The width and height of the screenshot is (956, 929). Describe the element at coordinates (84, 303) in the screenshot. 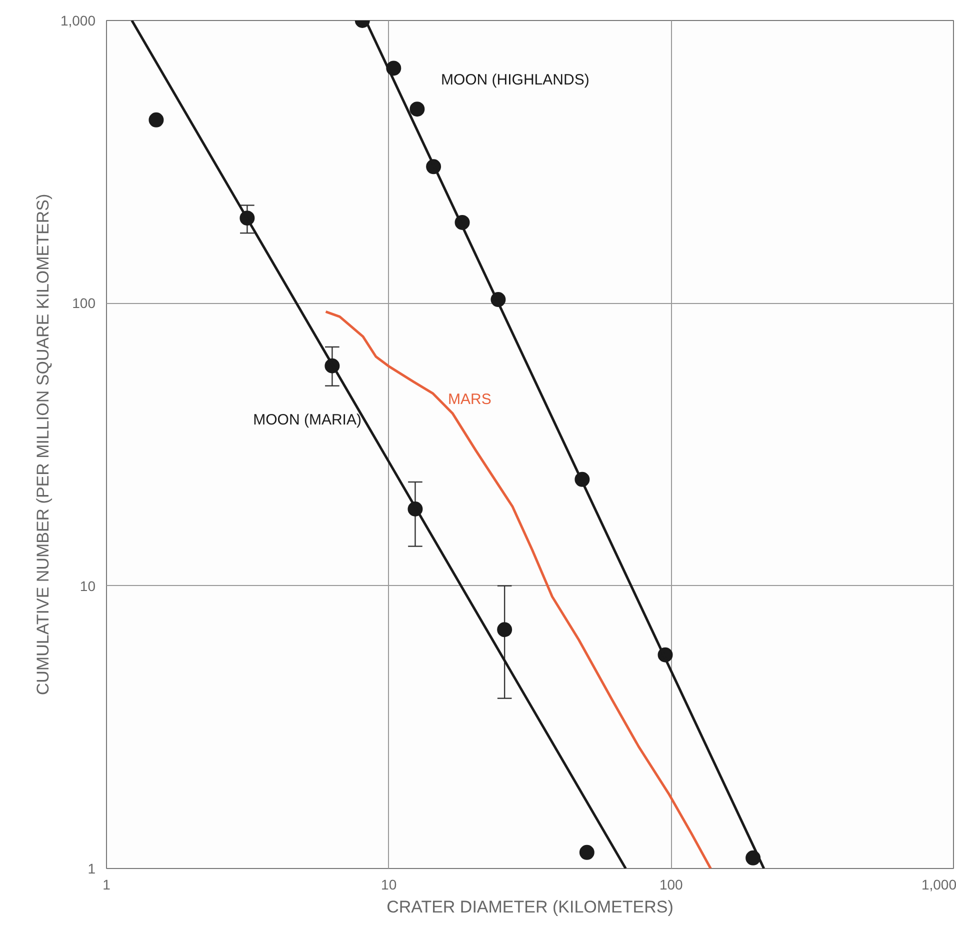

I see `y-tick-label: 100` at that location.